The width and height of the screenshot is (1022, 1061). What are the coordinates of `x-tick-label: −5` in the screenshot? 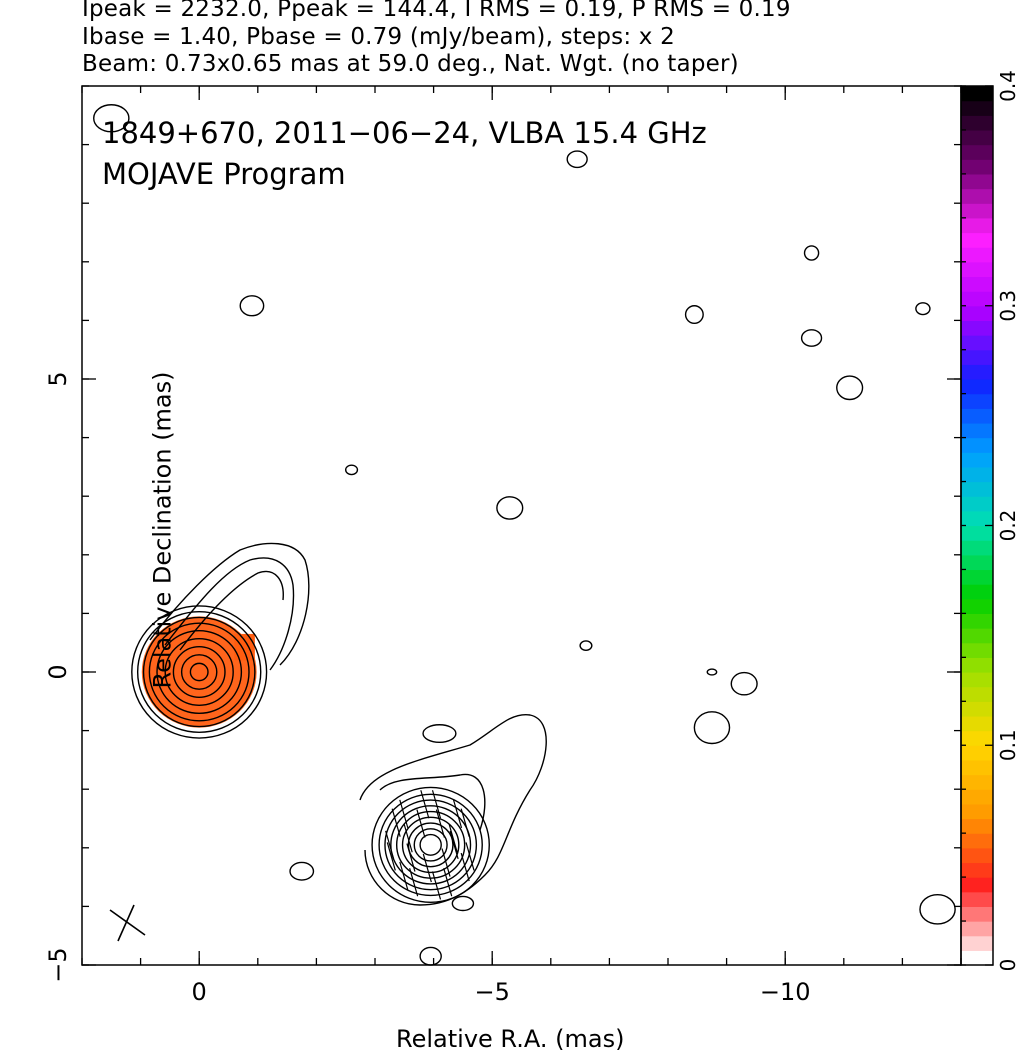 It's located at (492, 992).